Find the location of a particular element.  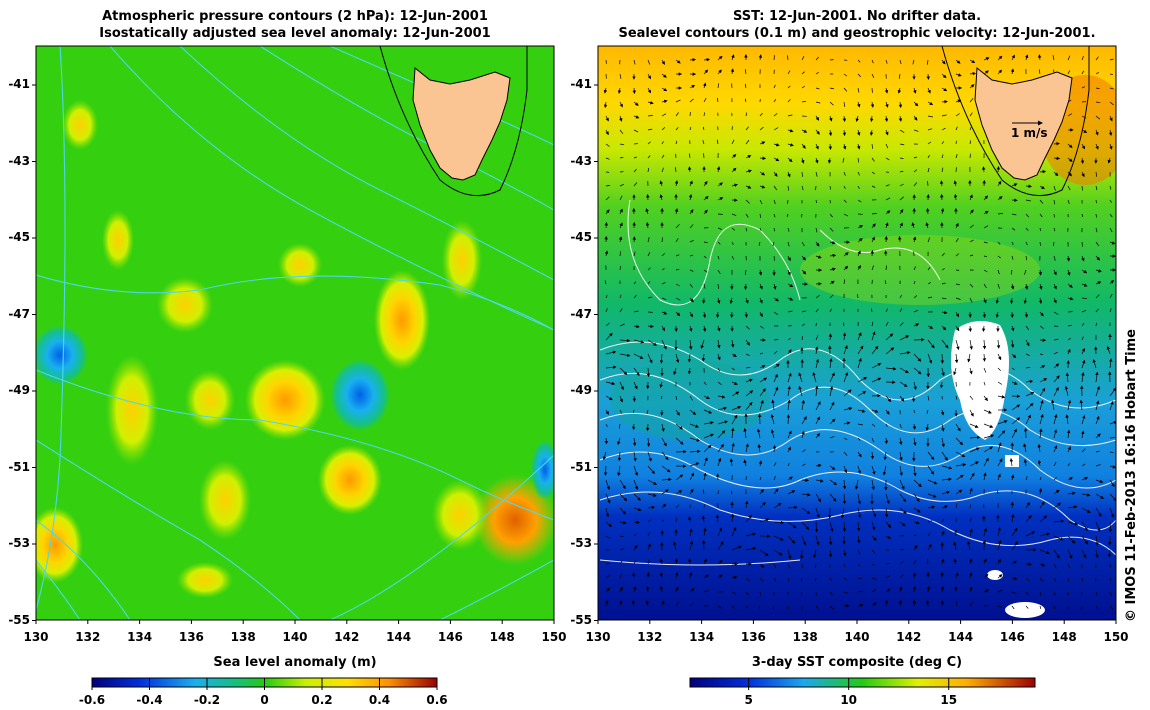

sla-colorbar-tick-label: 0.2 is located at coordinates (322, 700).